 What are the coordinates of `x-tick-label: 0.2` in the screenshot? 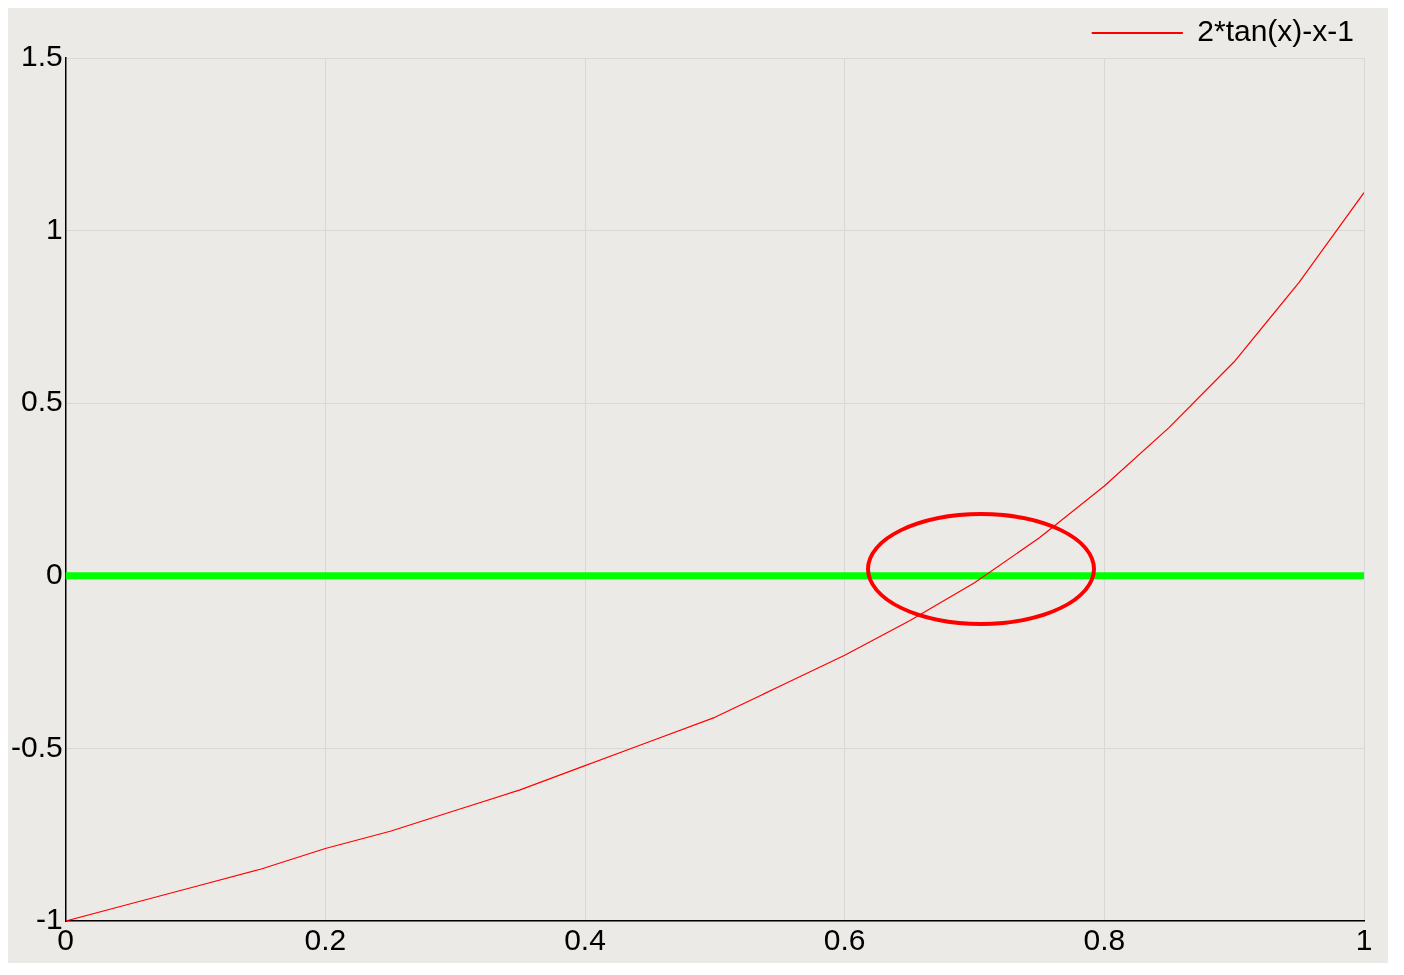 It's located at (325, 940).